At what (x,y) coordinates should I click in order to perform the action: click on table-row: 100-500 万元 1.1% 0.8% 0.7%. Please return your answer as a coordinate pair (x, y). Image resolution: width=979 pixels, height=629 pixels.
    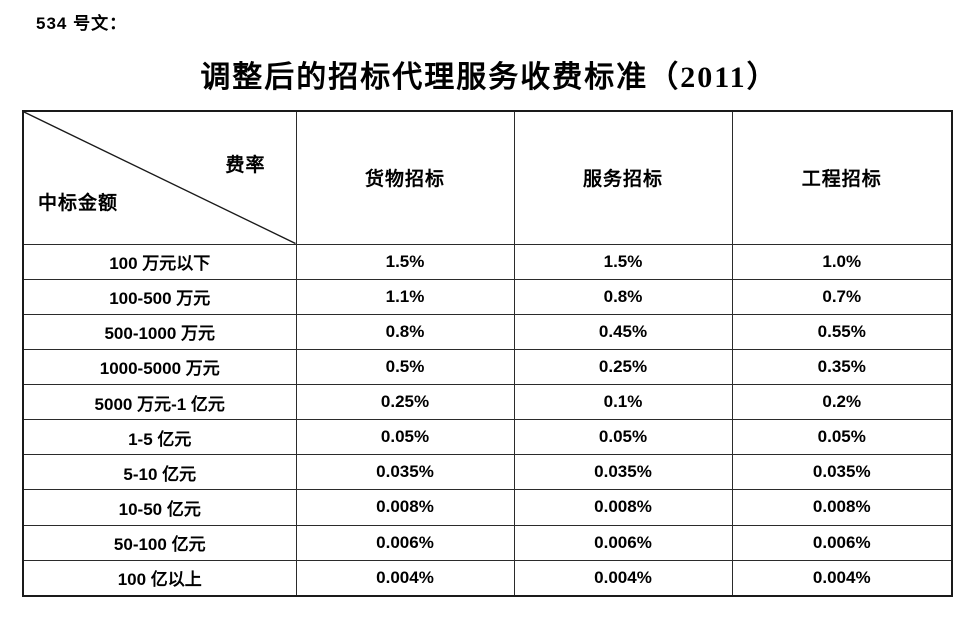
    Looking at the image, I should click on (487, 296).